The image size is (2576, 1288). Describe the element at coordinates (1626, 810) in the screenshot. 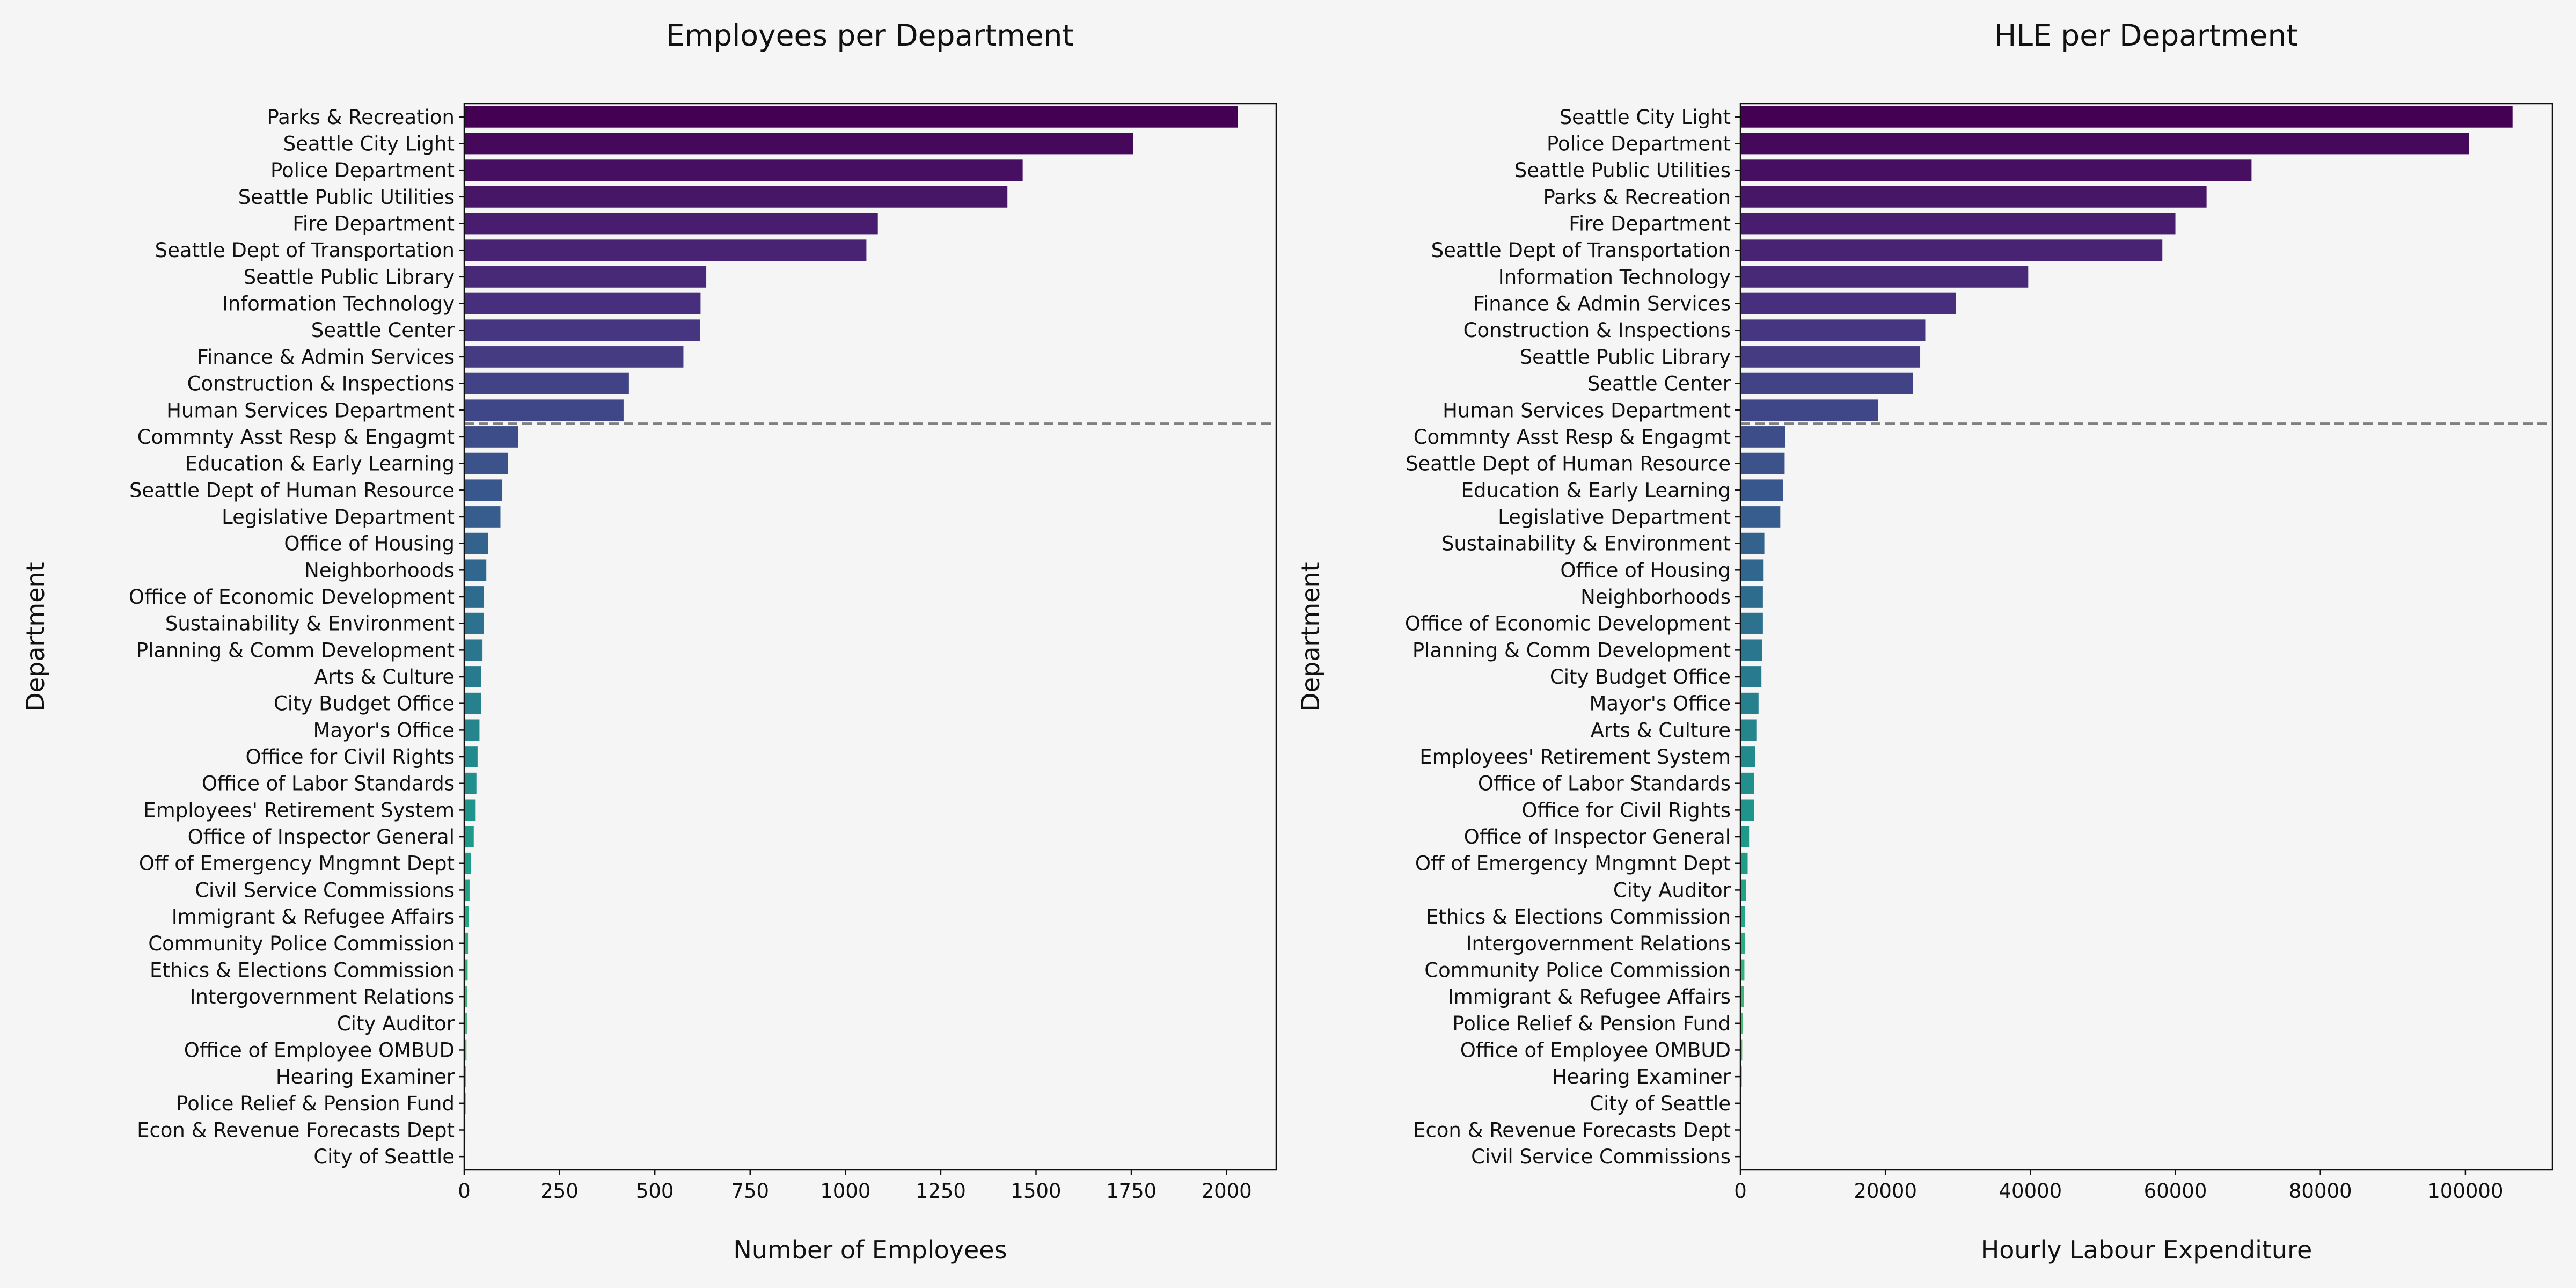

I see `y-tick-label: Office for Civil Rights` at that location.